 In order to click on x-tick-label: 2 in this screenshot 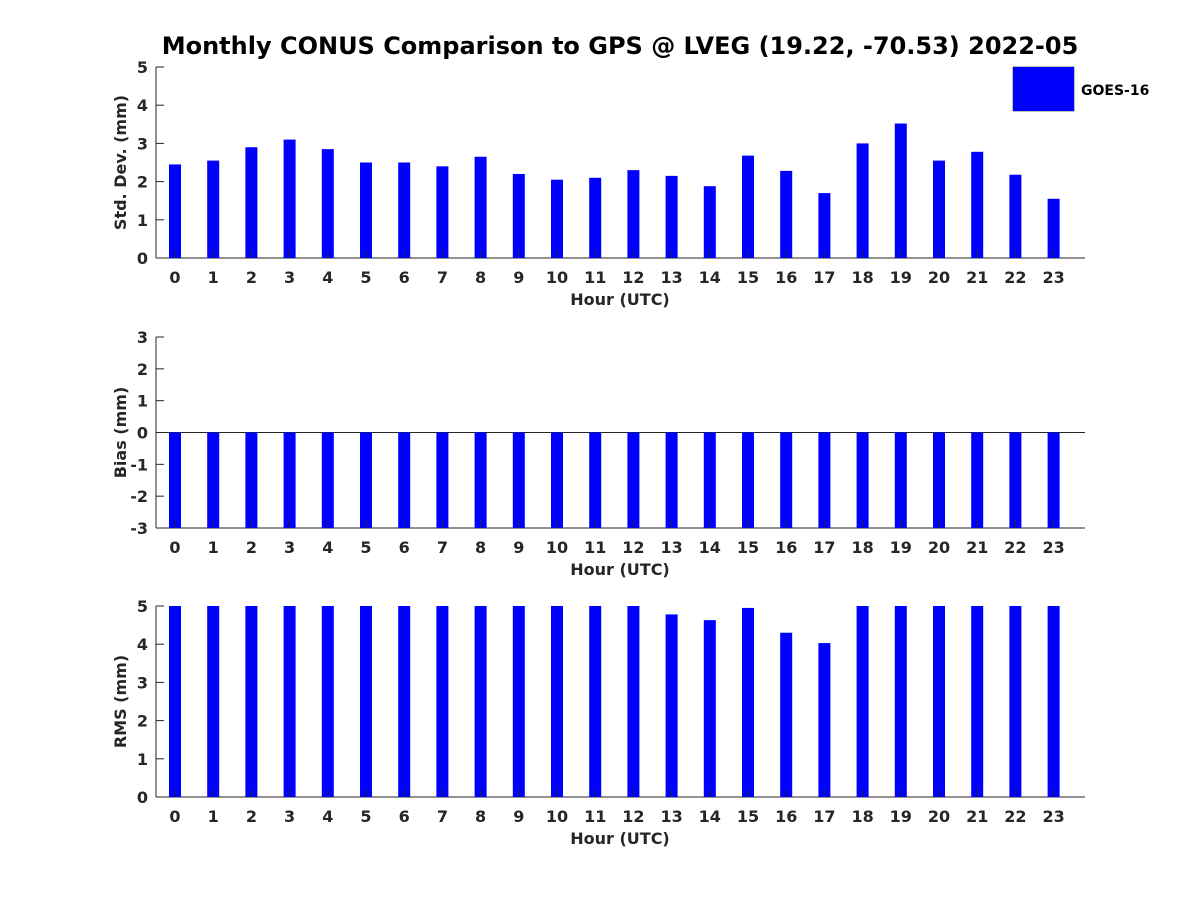, I will do `click(251, 277)`.